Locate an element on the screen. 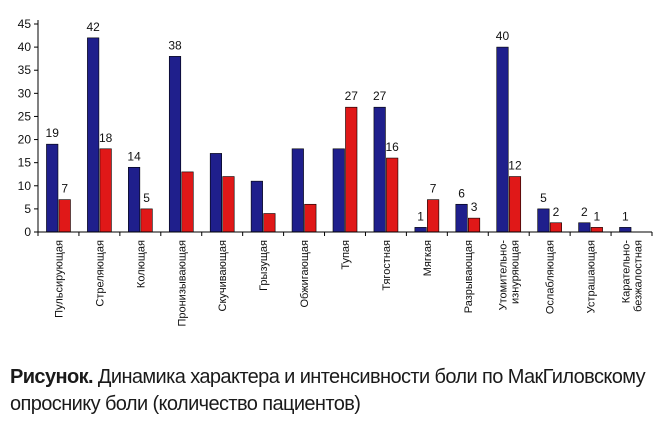 The width and height of the screenshot is (656, 429). y-tick-label: 30 is located at coordinates (25, 93).